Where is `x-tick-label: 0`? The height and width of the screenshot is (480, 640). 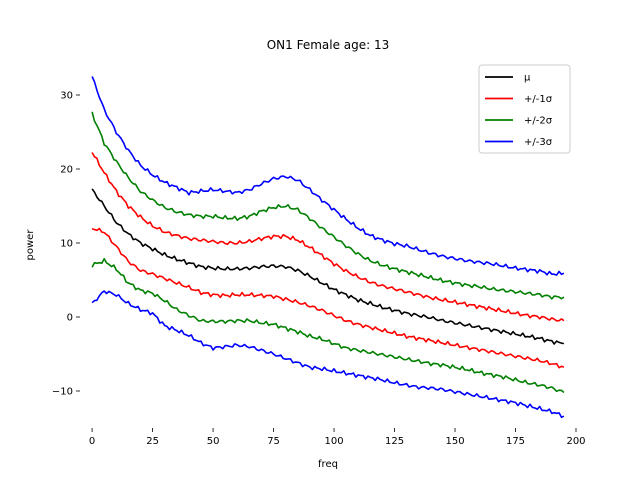 x-tick-label: 0 is located at coordinates (92, 441).